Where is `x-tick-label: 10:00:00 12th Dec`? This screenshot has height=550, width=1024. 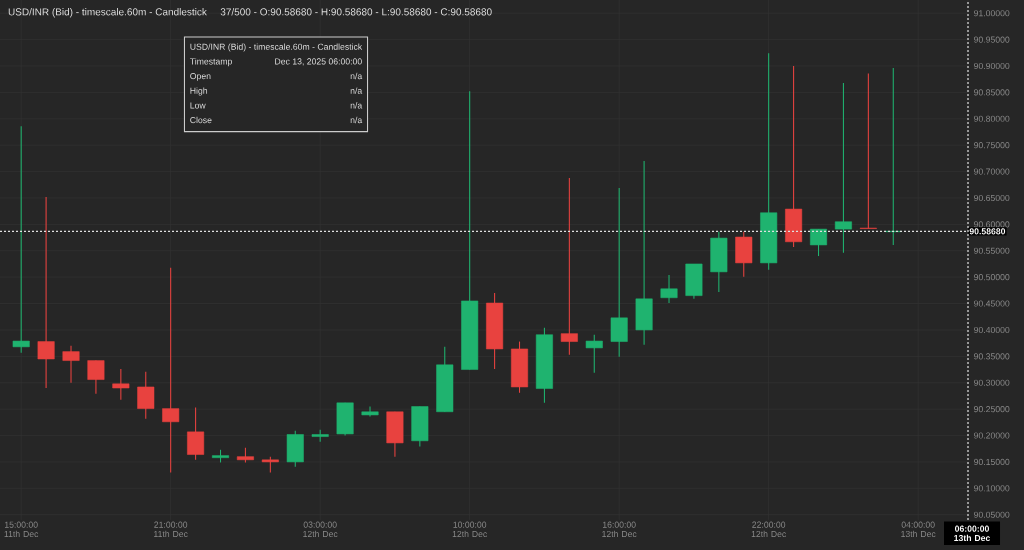 x-tick-label: 10:00:00 12th Dec is located at coordinates (470, 529).